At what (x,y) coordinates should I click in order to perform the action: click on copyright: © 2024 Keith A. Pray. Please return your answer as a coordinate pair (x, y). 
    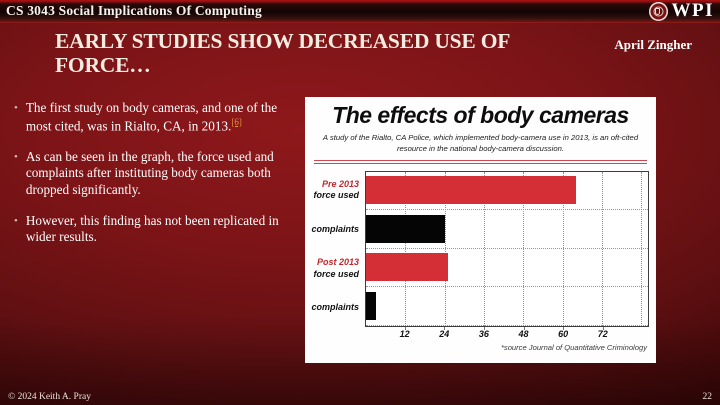
    Looking at the image, I should click on (49, 397).